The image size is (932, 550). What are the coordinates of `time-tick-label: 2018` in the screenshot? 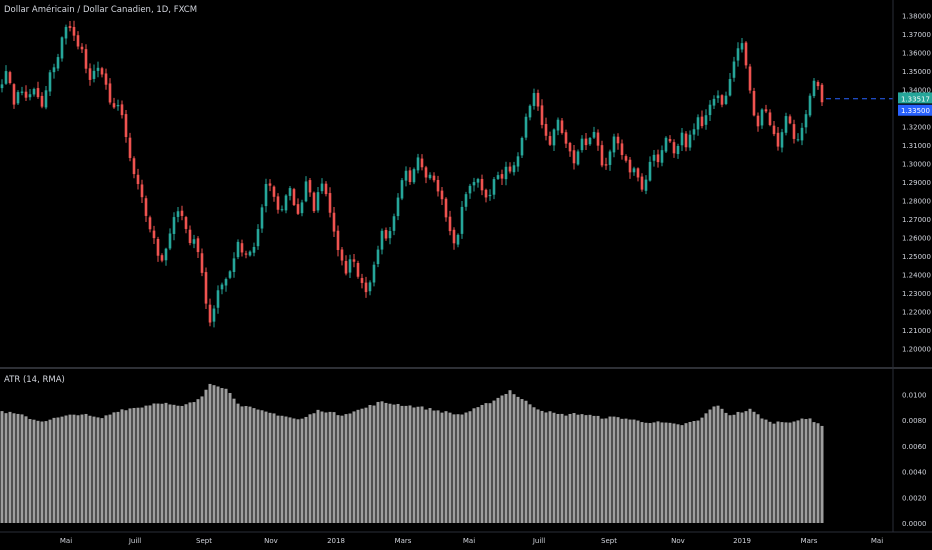 It's located at (336, 541).